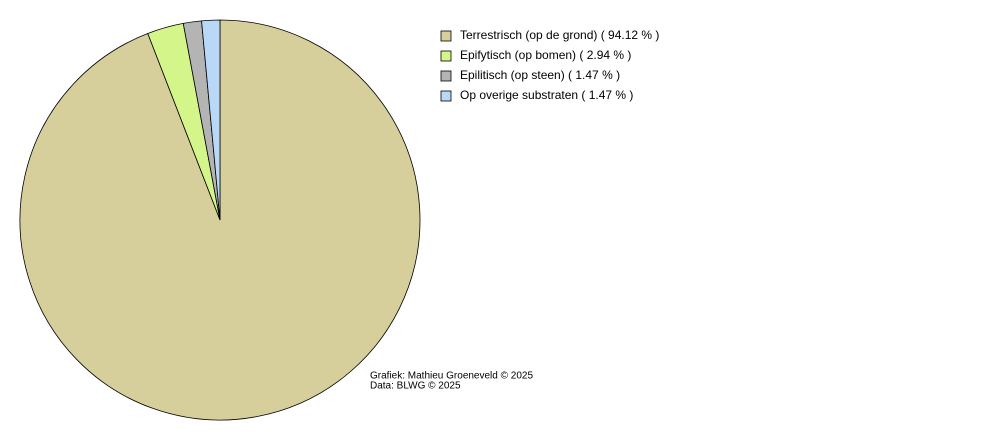 Image resolution: width=1000 pixels, height=440 pixels. What do you see at coordinates (415, 386) in the screenshot?
I see `credit-line: Data: BLWG © 2025` at bounding box center [415, 386].